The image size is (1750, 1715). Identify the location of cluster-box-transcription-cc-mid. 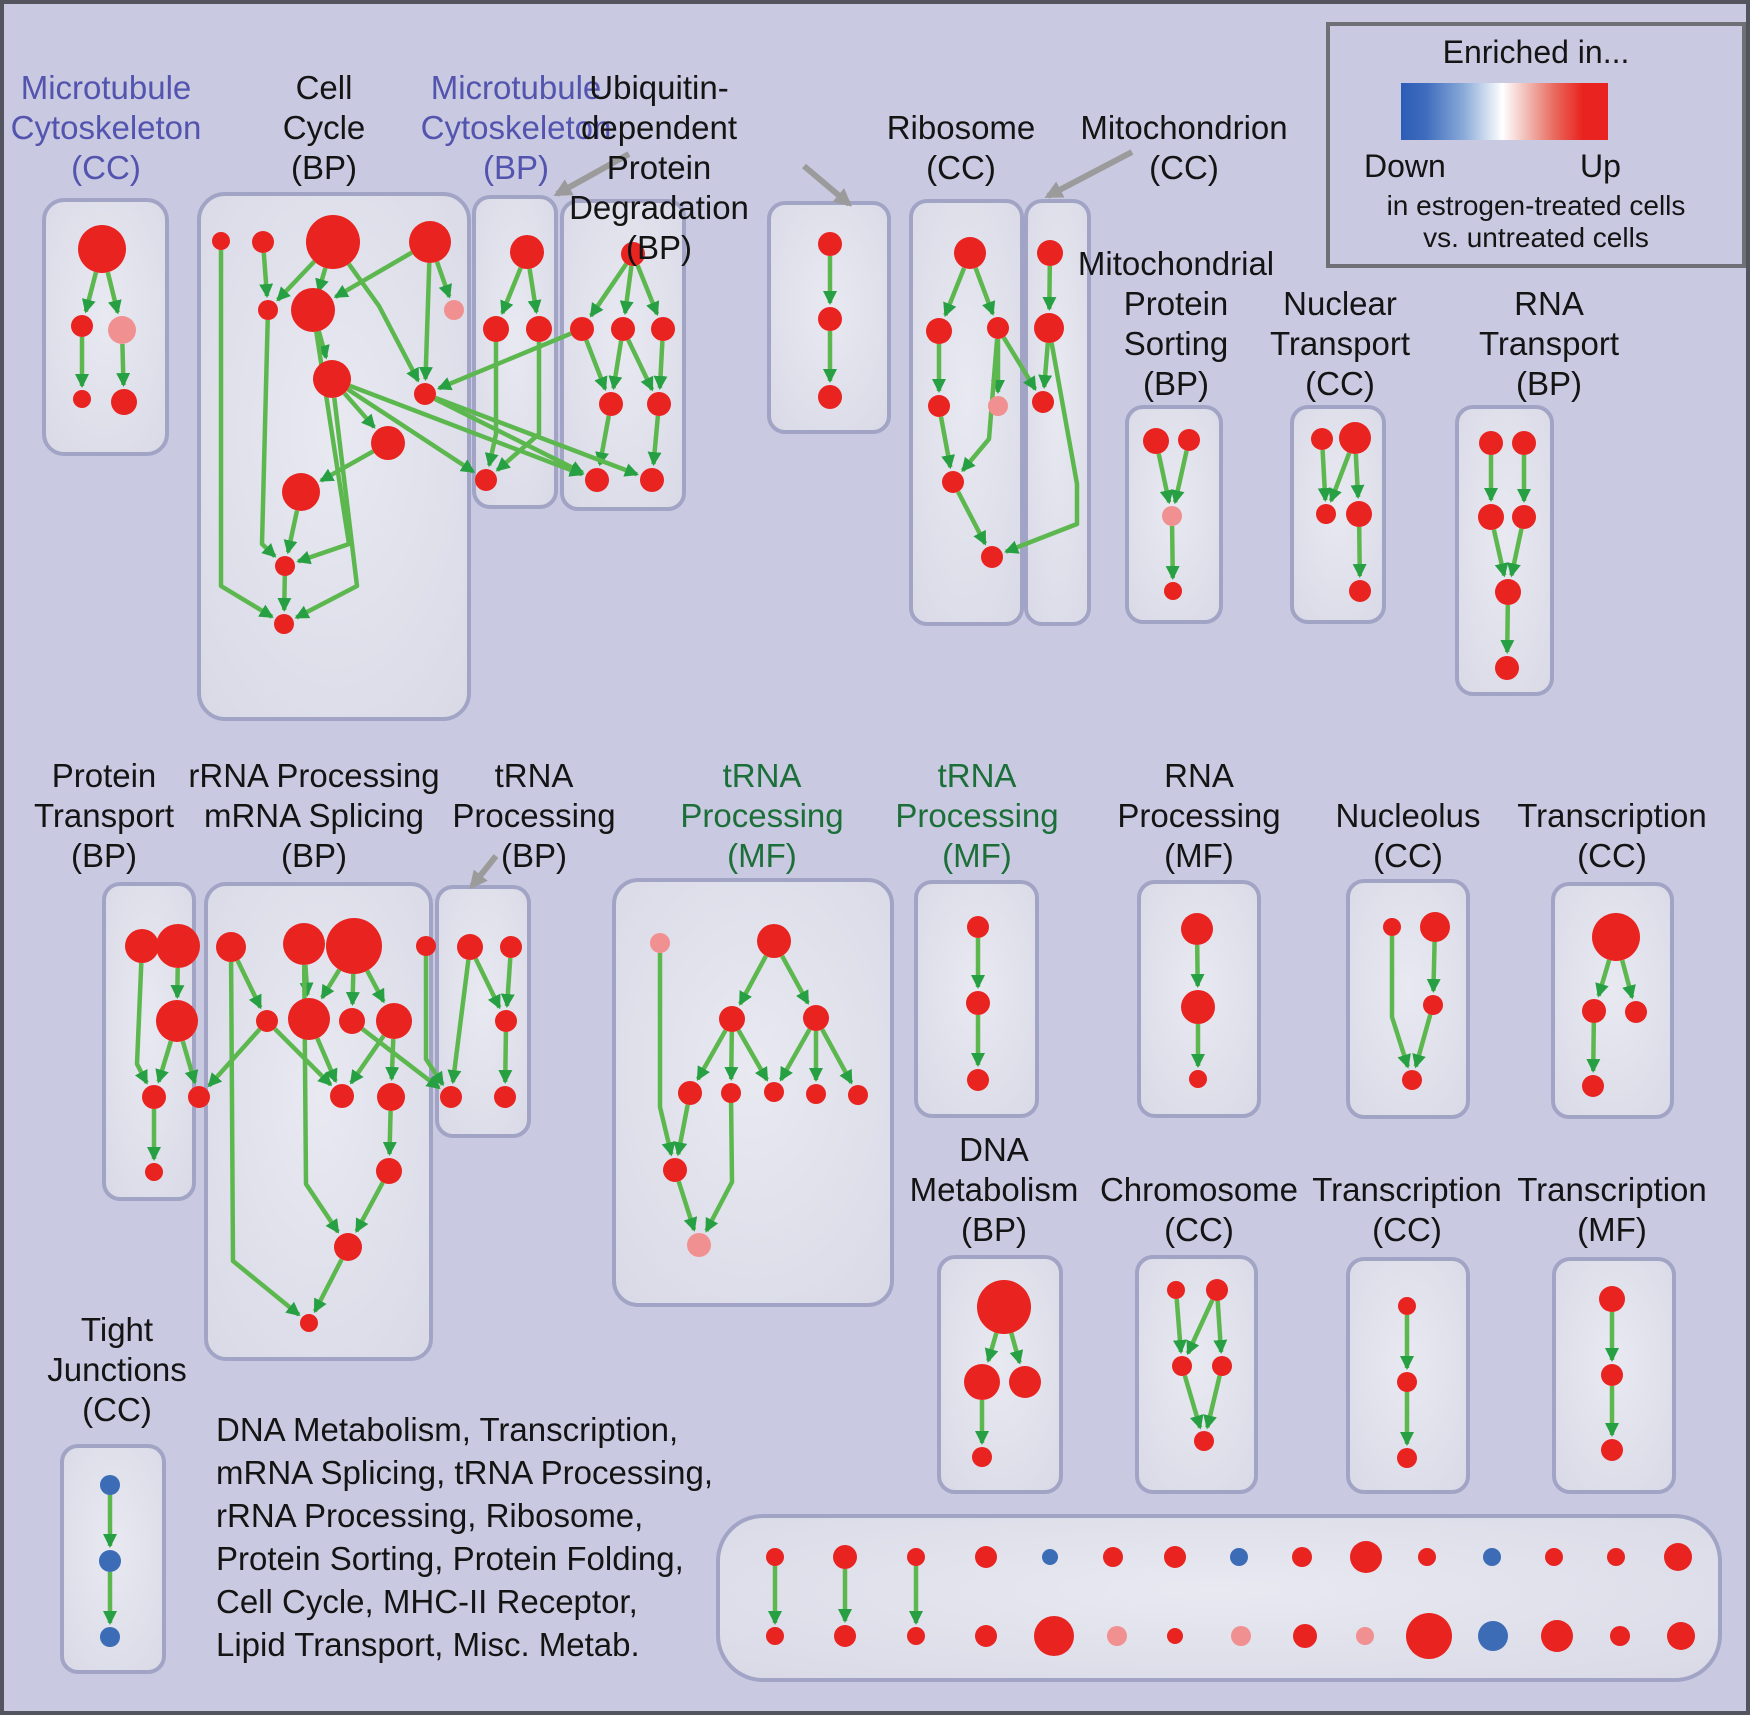
(1612, 1000).